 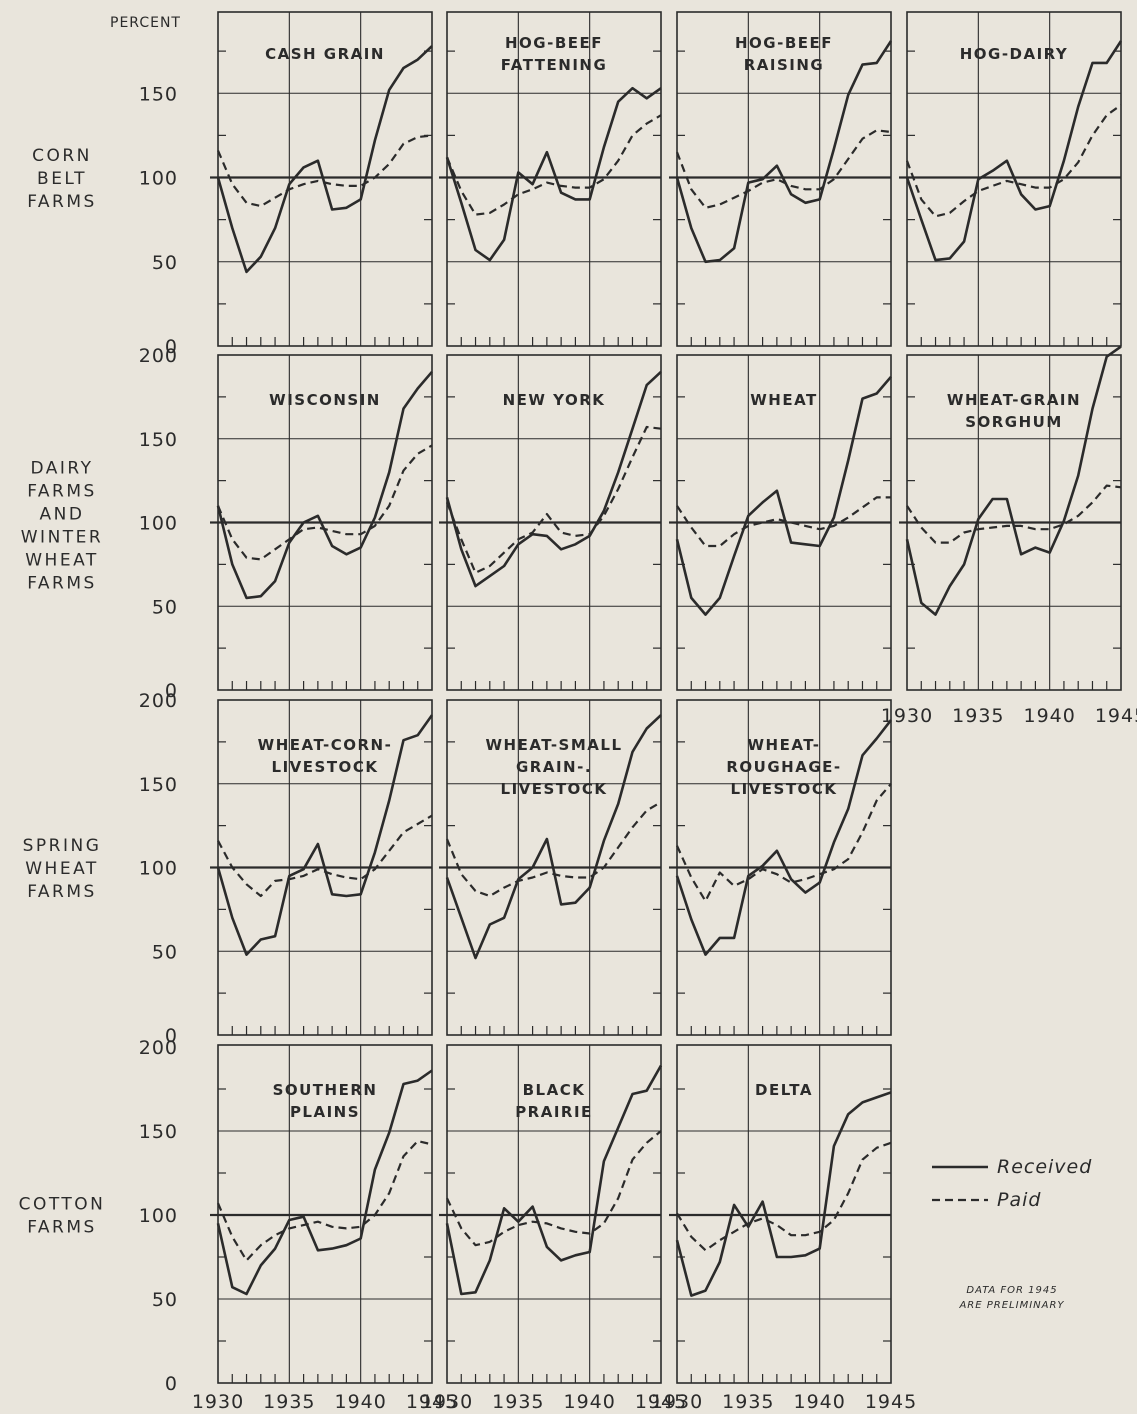 I want to click on panel-title-line: RAISING, so click(x=784, y=65).